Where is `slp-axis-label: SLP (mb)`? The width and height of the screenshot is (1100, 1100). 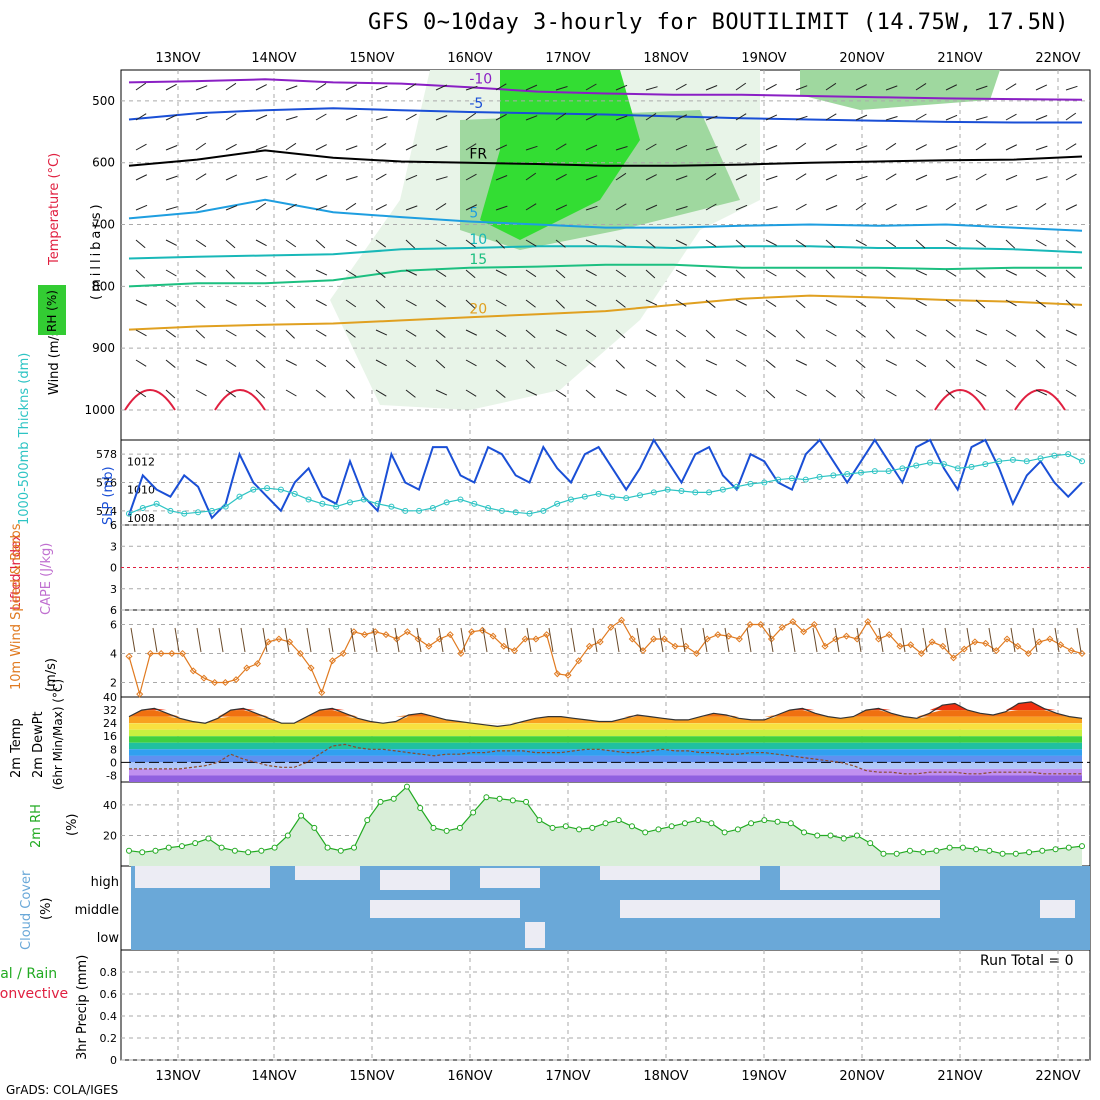
slp-axis-label: SLP (mb) is located at coordinates (108, 495).